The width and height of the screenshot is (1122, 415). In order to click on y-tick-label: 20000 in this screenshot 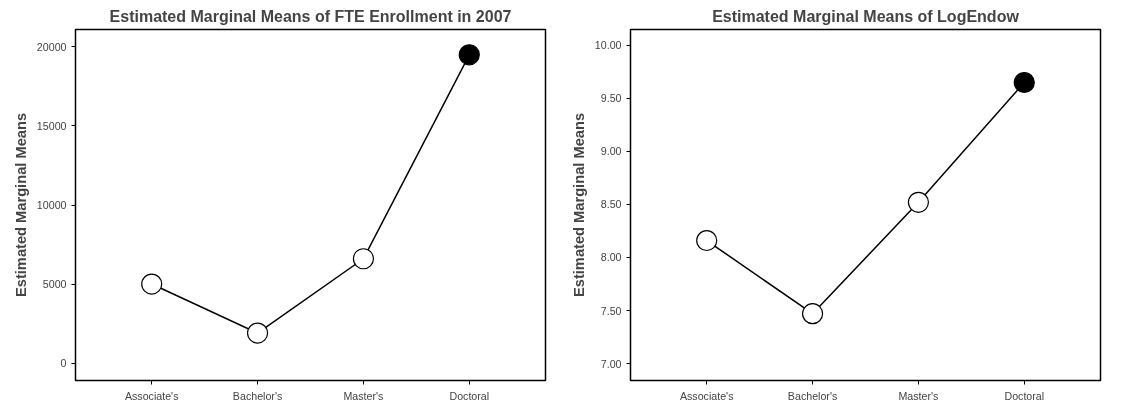, I will do `click(51, 46)`.